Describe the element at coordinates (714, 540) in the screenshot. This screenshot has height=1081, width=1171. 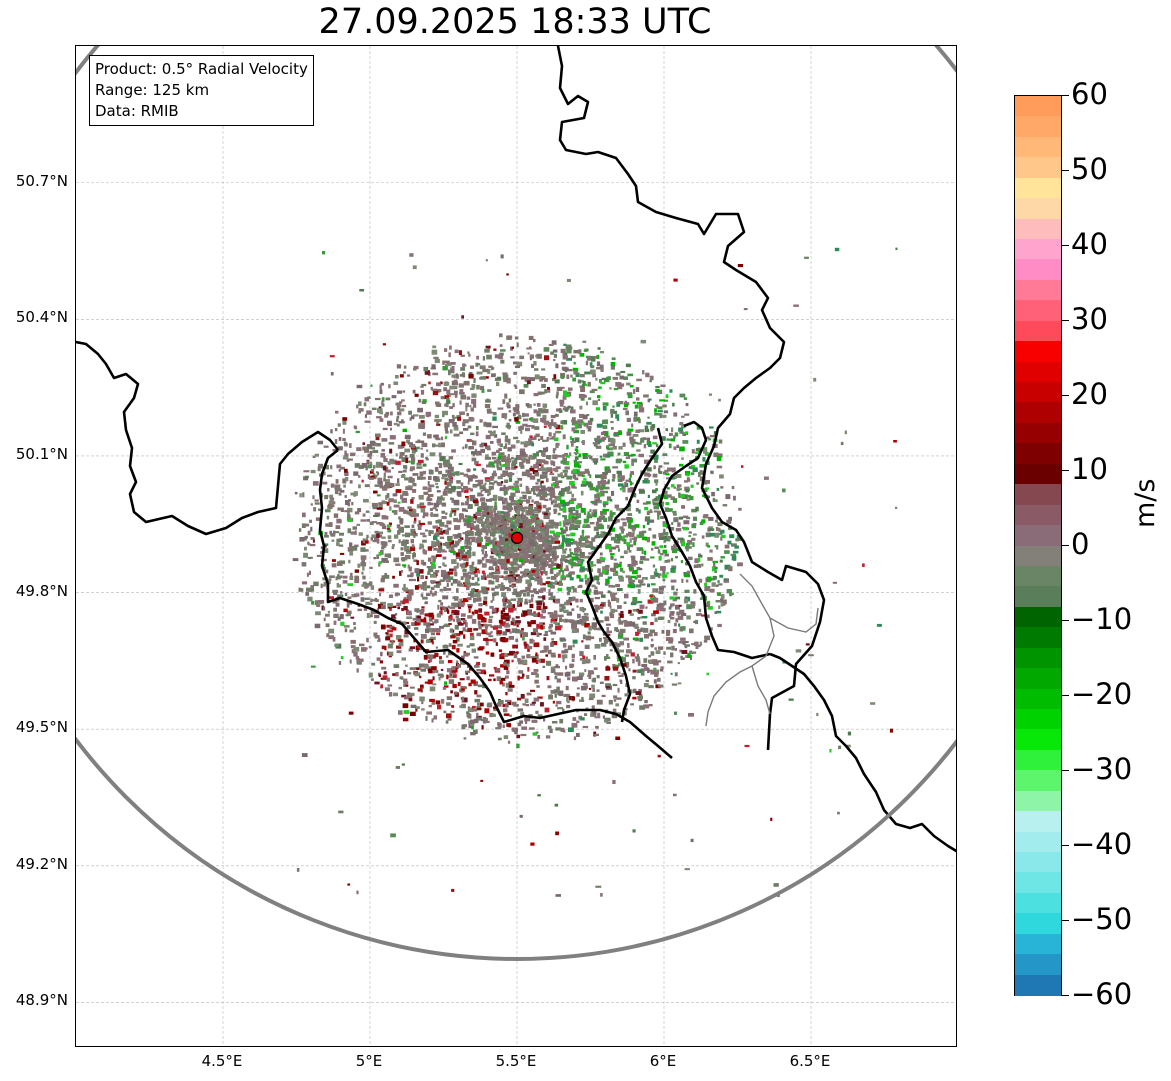
I see `border-luxembourg-france` at that location.